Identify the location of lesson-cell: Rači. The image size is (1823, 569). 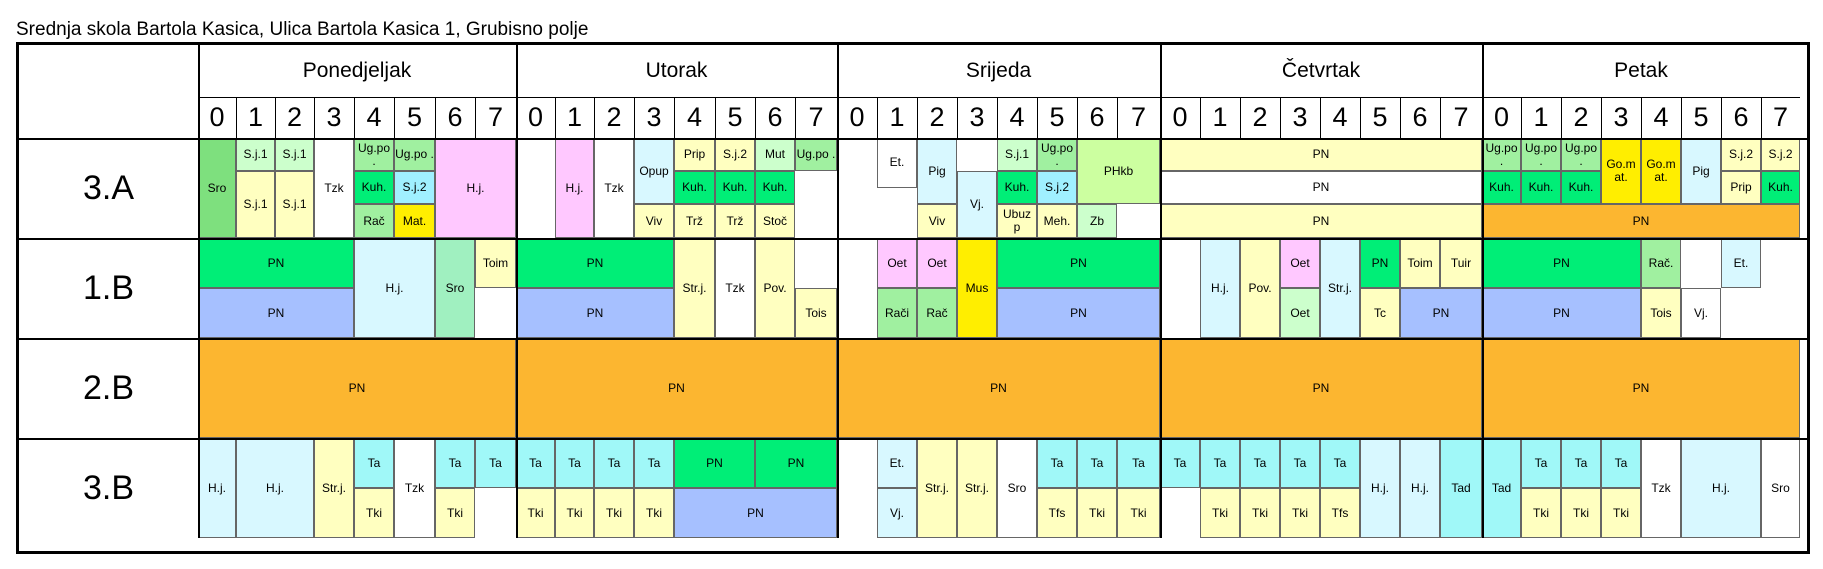
(897, 313).